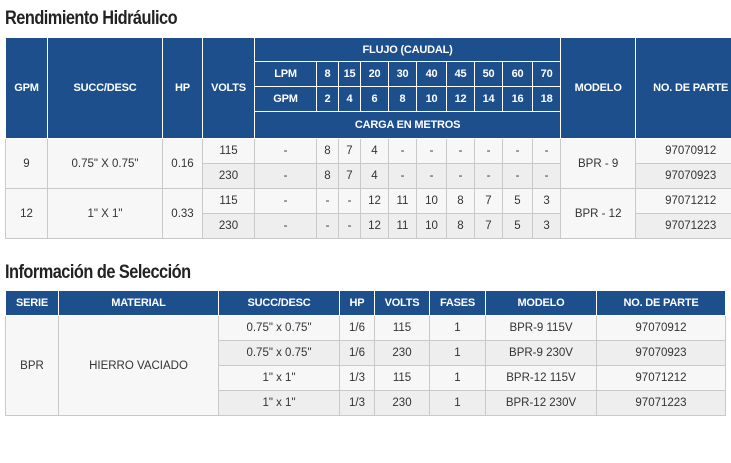 This screenshot has height=463, width=731. I want to click on table-row: 1" x 1" 1/3 230 1 BPR-12 230V 97071223, so click(366, 403).